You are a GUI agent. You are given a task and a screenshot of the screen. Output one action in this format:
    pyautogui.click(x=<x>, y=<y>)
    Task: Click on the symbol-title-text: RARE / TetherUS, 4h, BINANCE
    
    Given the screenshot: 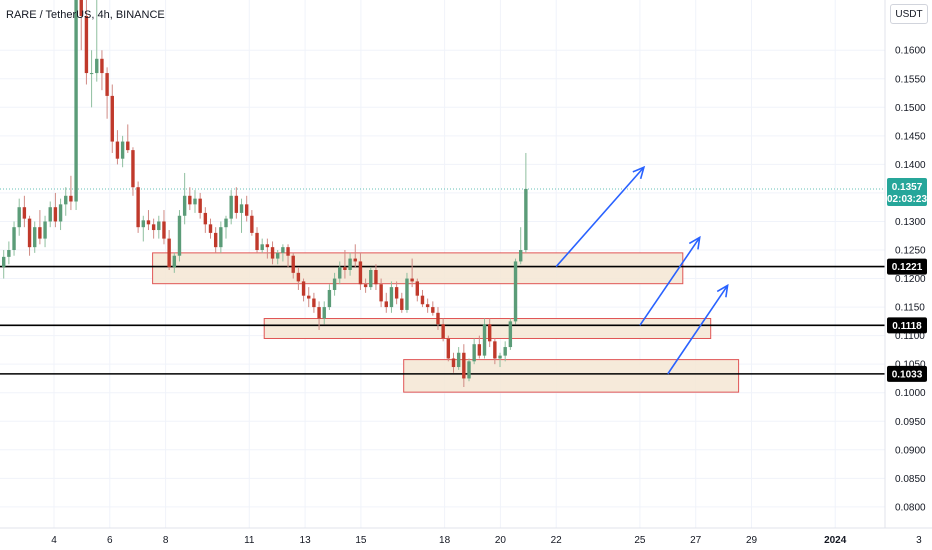 What is the action you would take?
    pyautogui.click(x=85, y=15)
    